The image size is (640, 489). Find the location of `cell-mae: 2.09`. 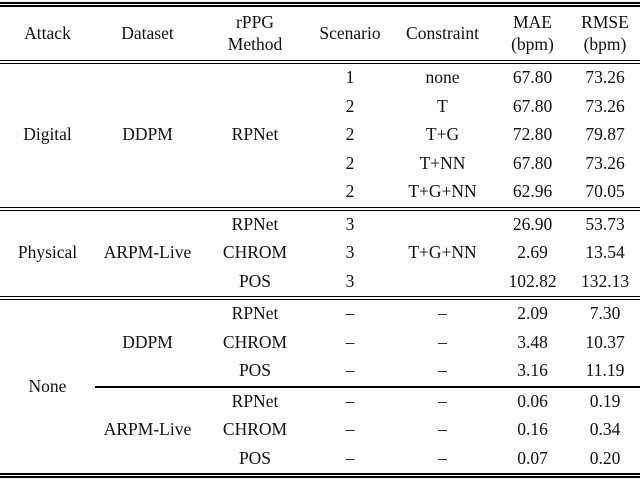

cell-mae: 2.09 is located at coordinates (532, 312).